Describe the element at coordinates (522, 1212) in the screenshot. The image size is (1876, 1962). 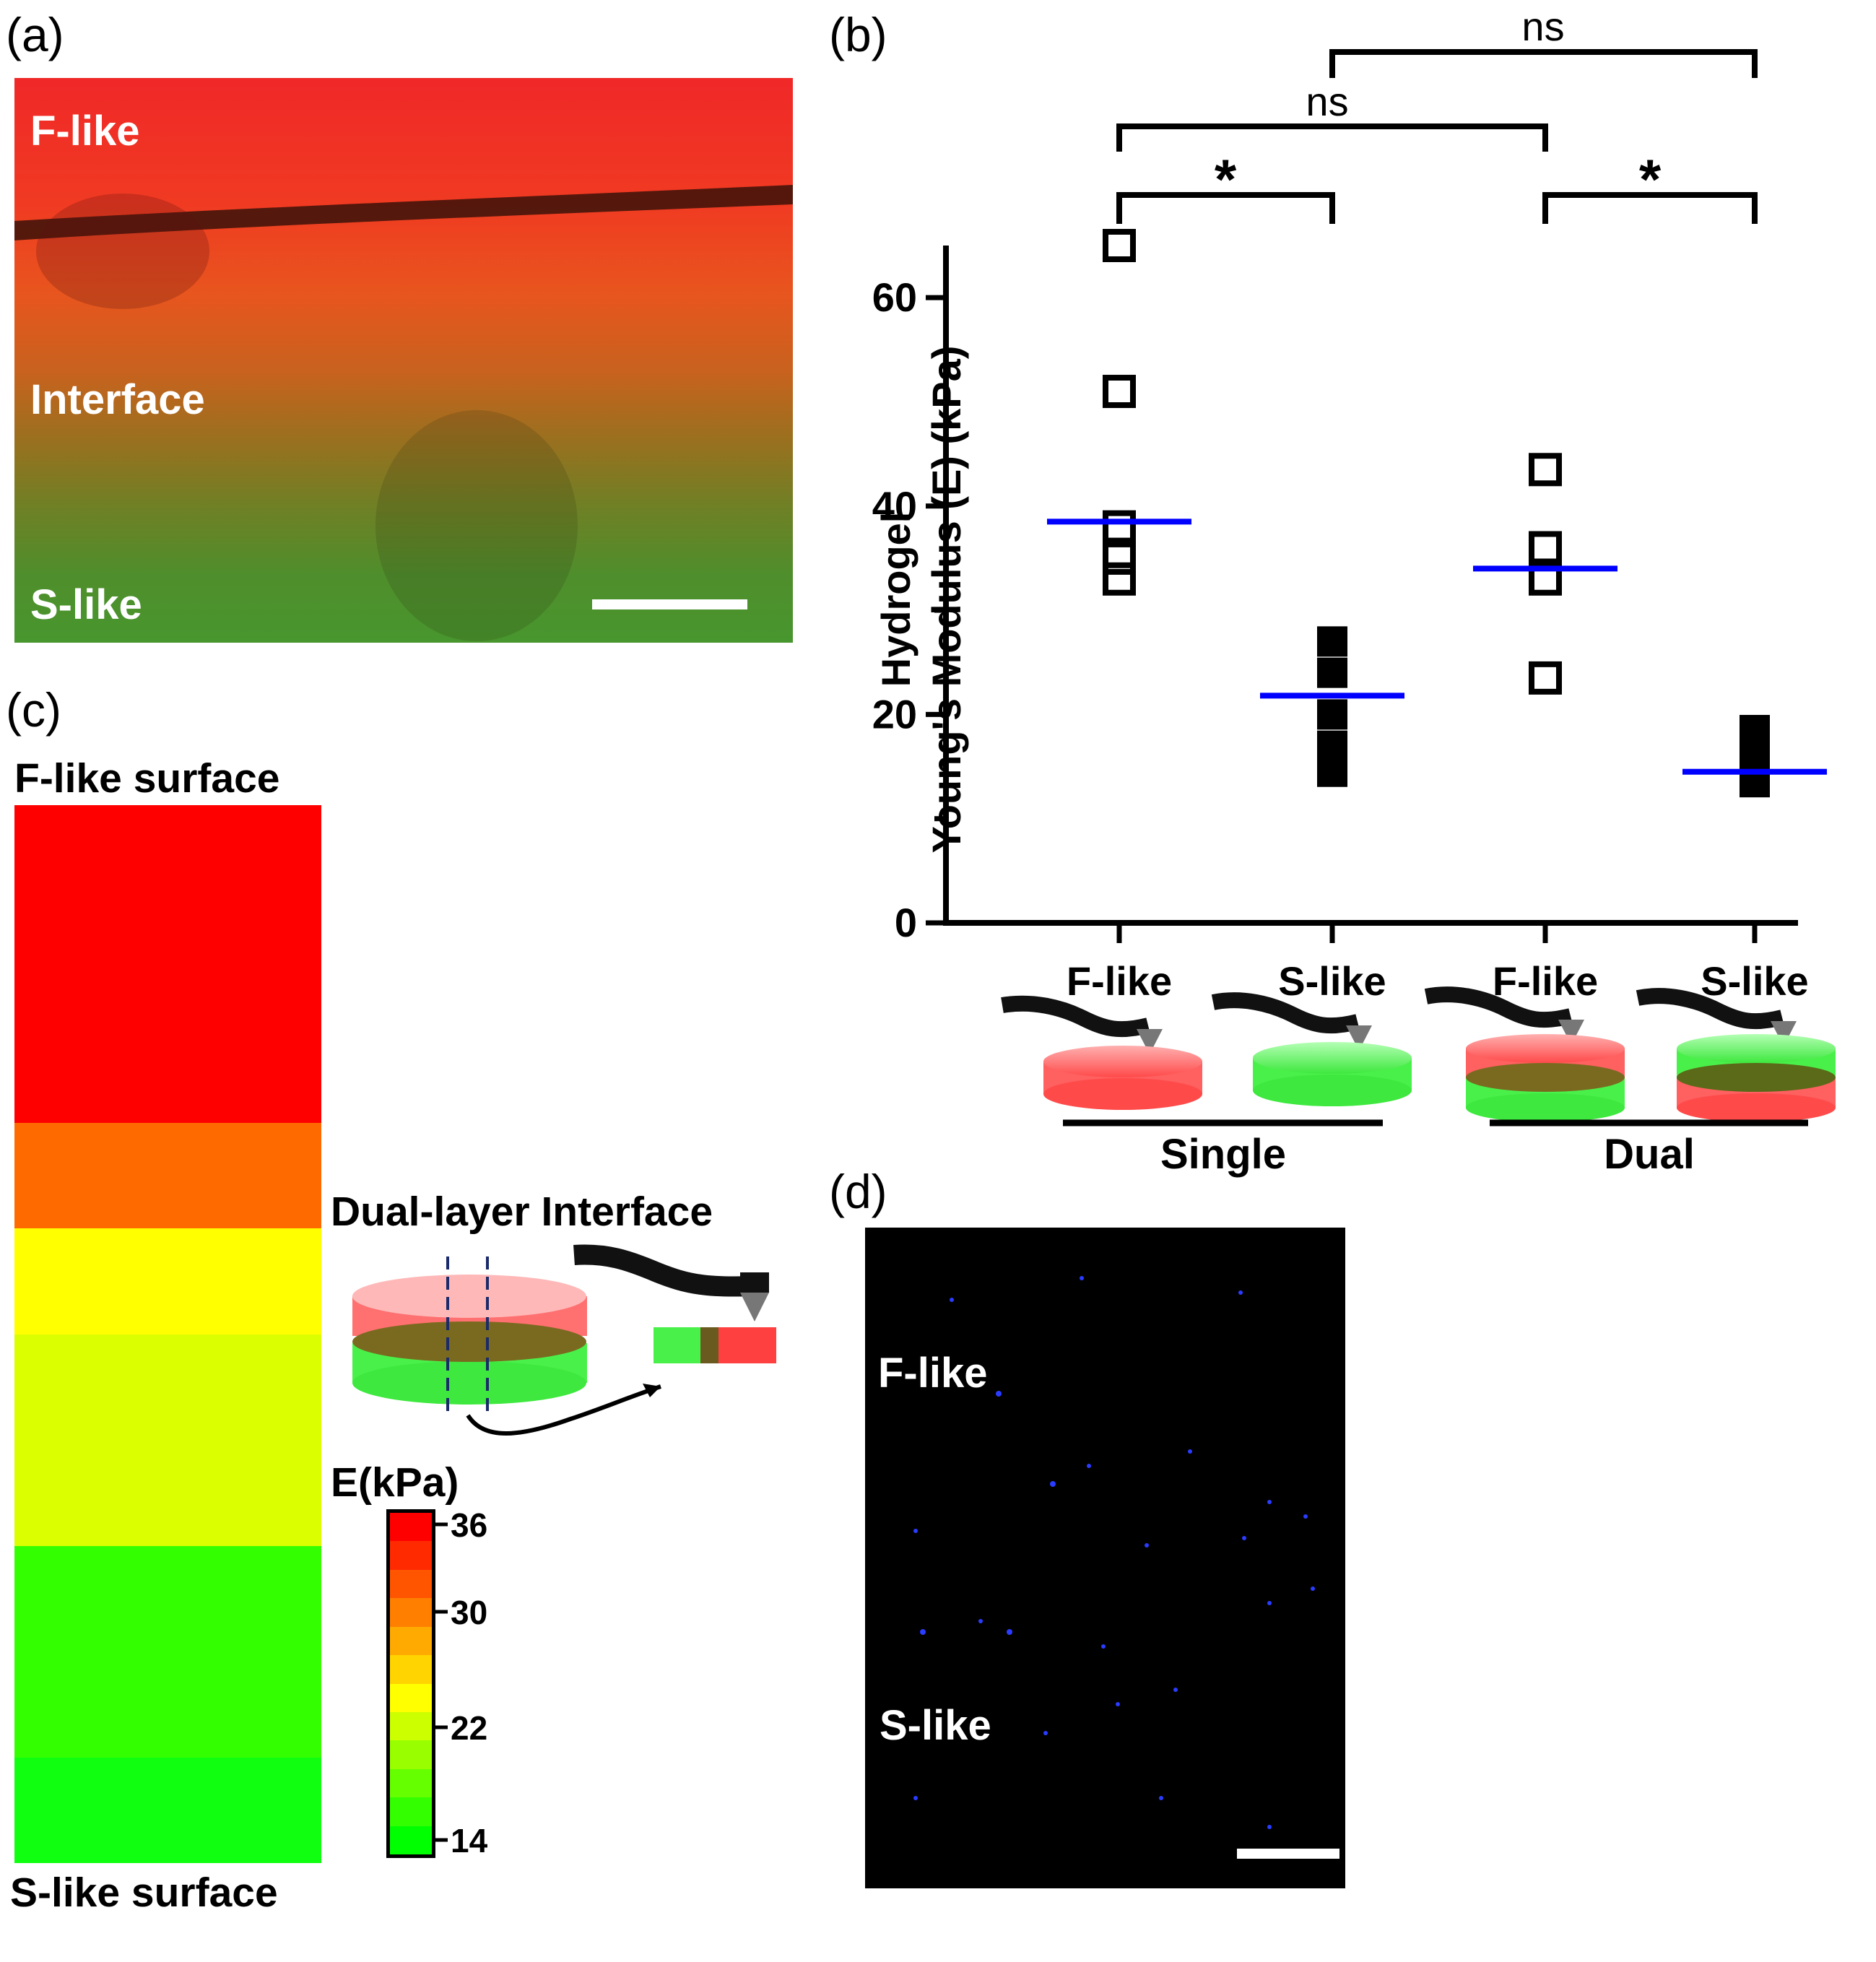
I see `interface-title: Dual-layer Interface` at that location.